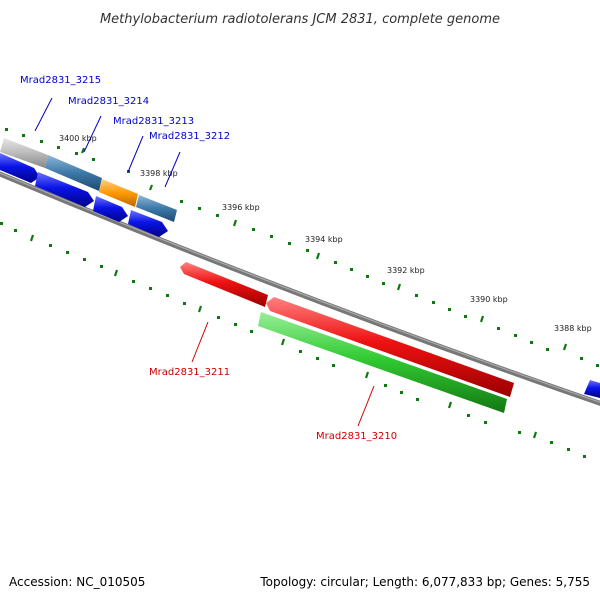 Image resolution: width=600 pixels, height=600 pixels. I want to click on gene-label-3215: Mrad2831_3215, so click(60, 80).